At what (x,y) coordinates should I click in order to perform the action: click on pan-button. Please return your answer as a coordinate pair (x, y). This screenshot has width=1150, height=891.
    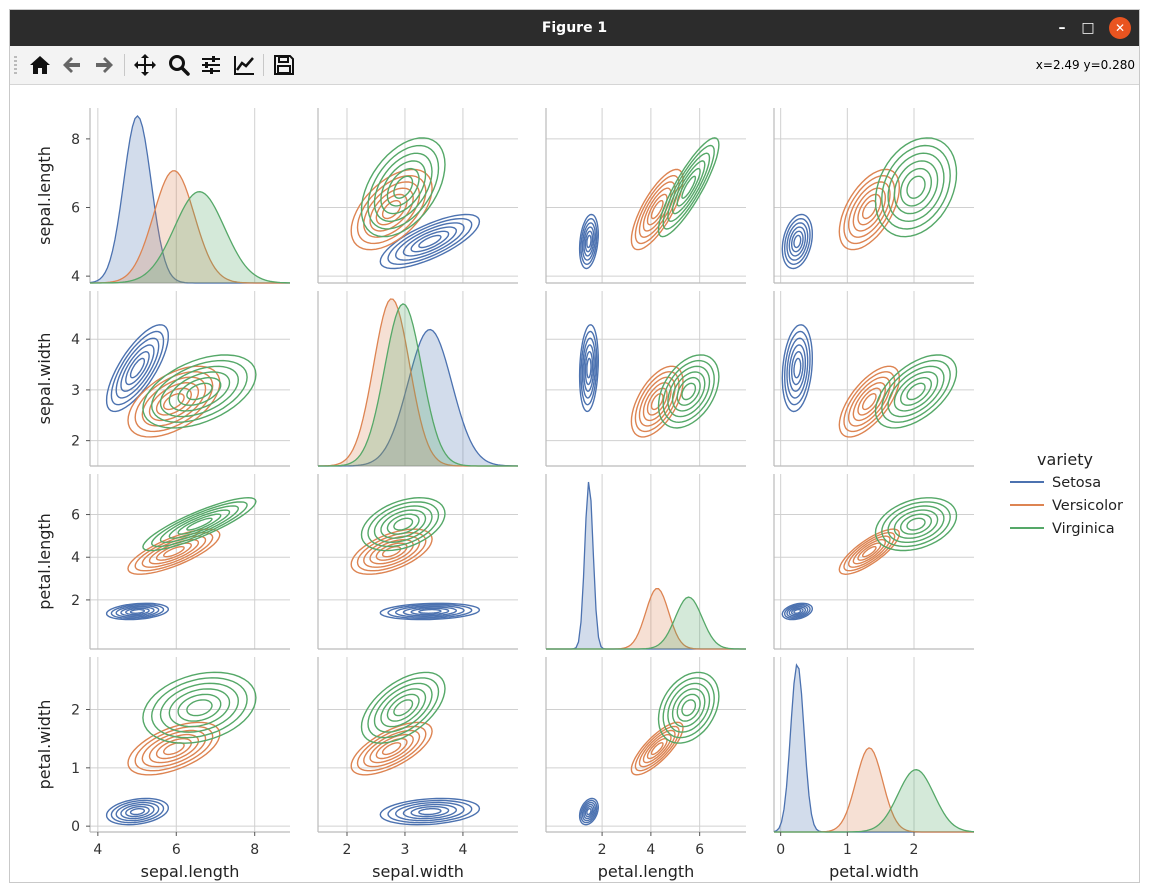
    Looking at the image, I should click on (145, 65).